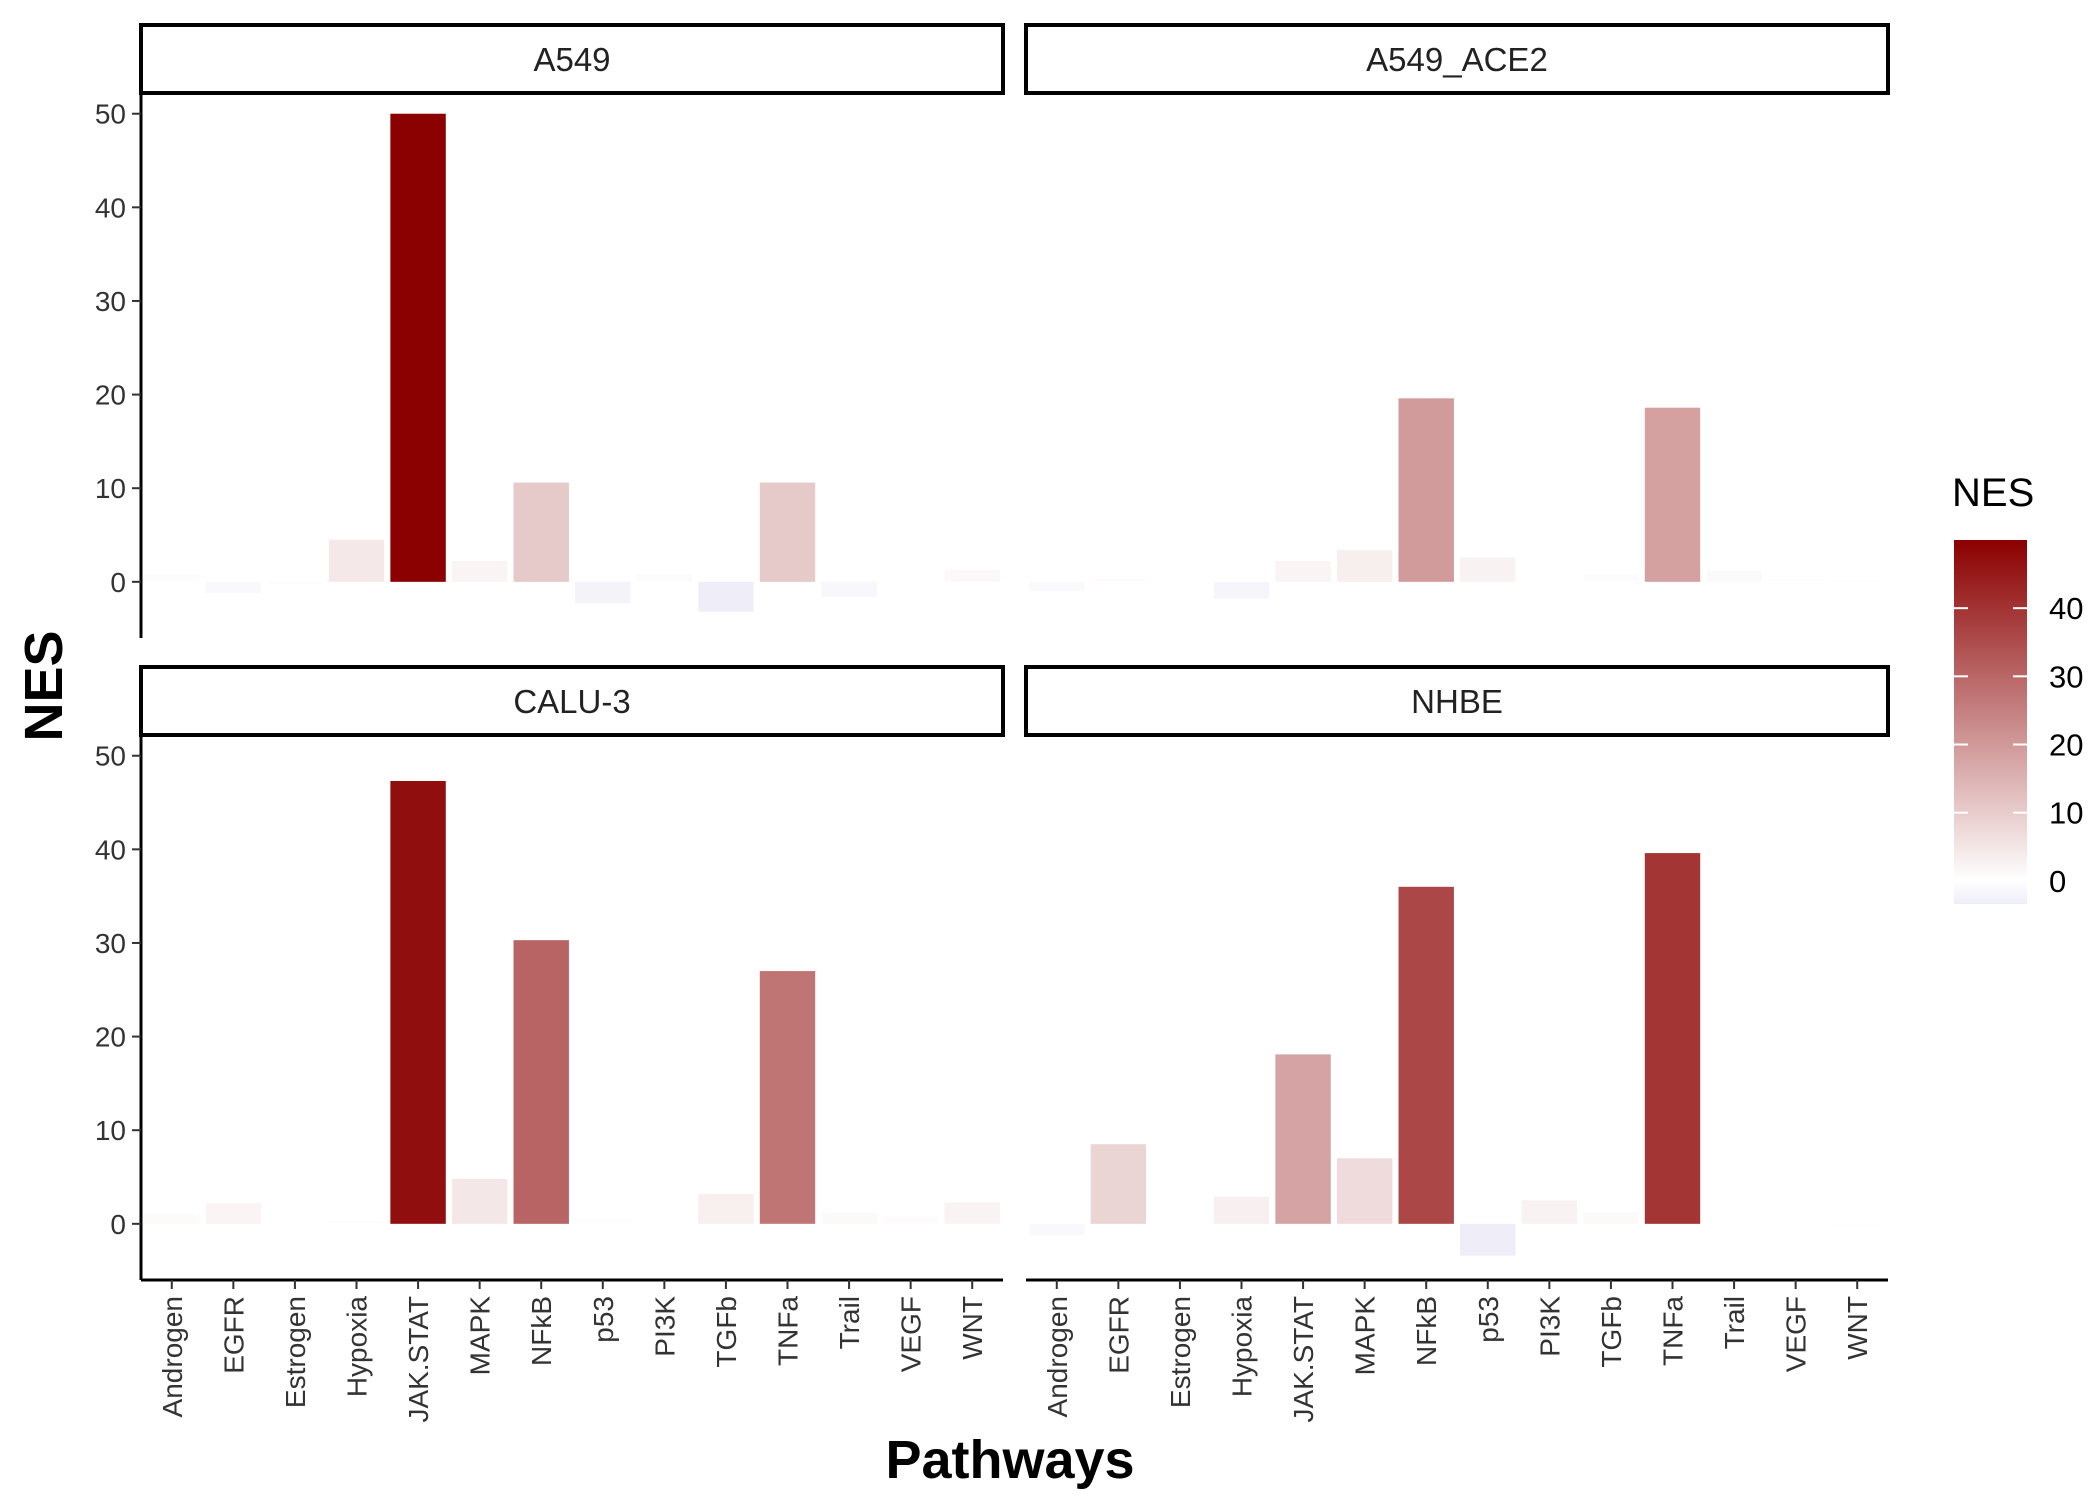 Image resolution: width=2100 pixels, height=1500 pixels. I want to click on colorbar-legend: NES 0 10 20 30 40, so click(2017, 687).